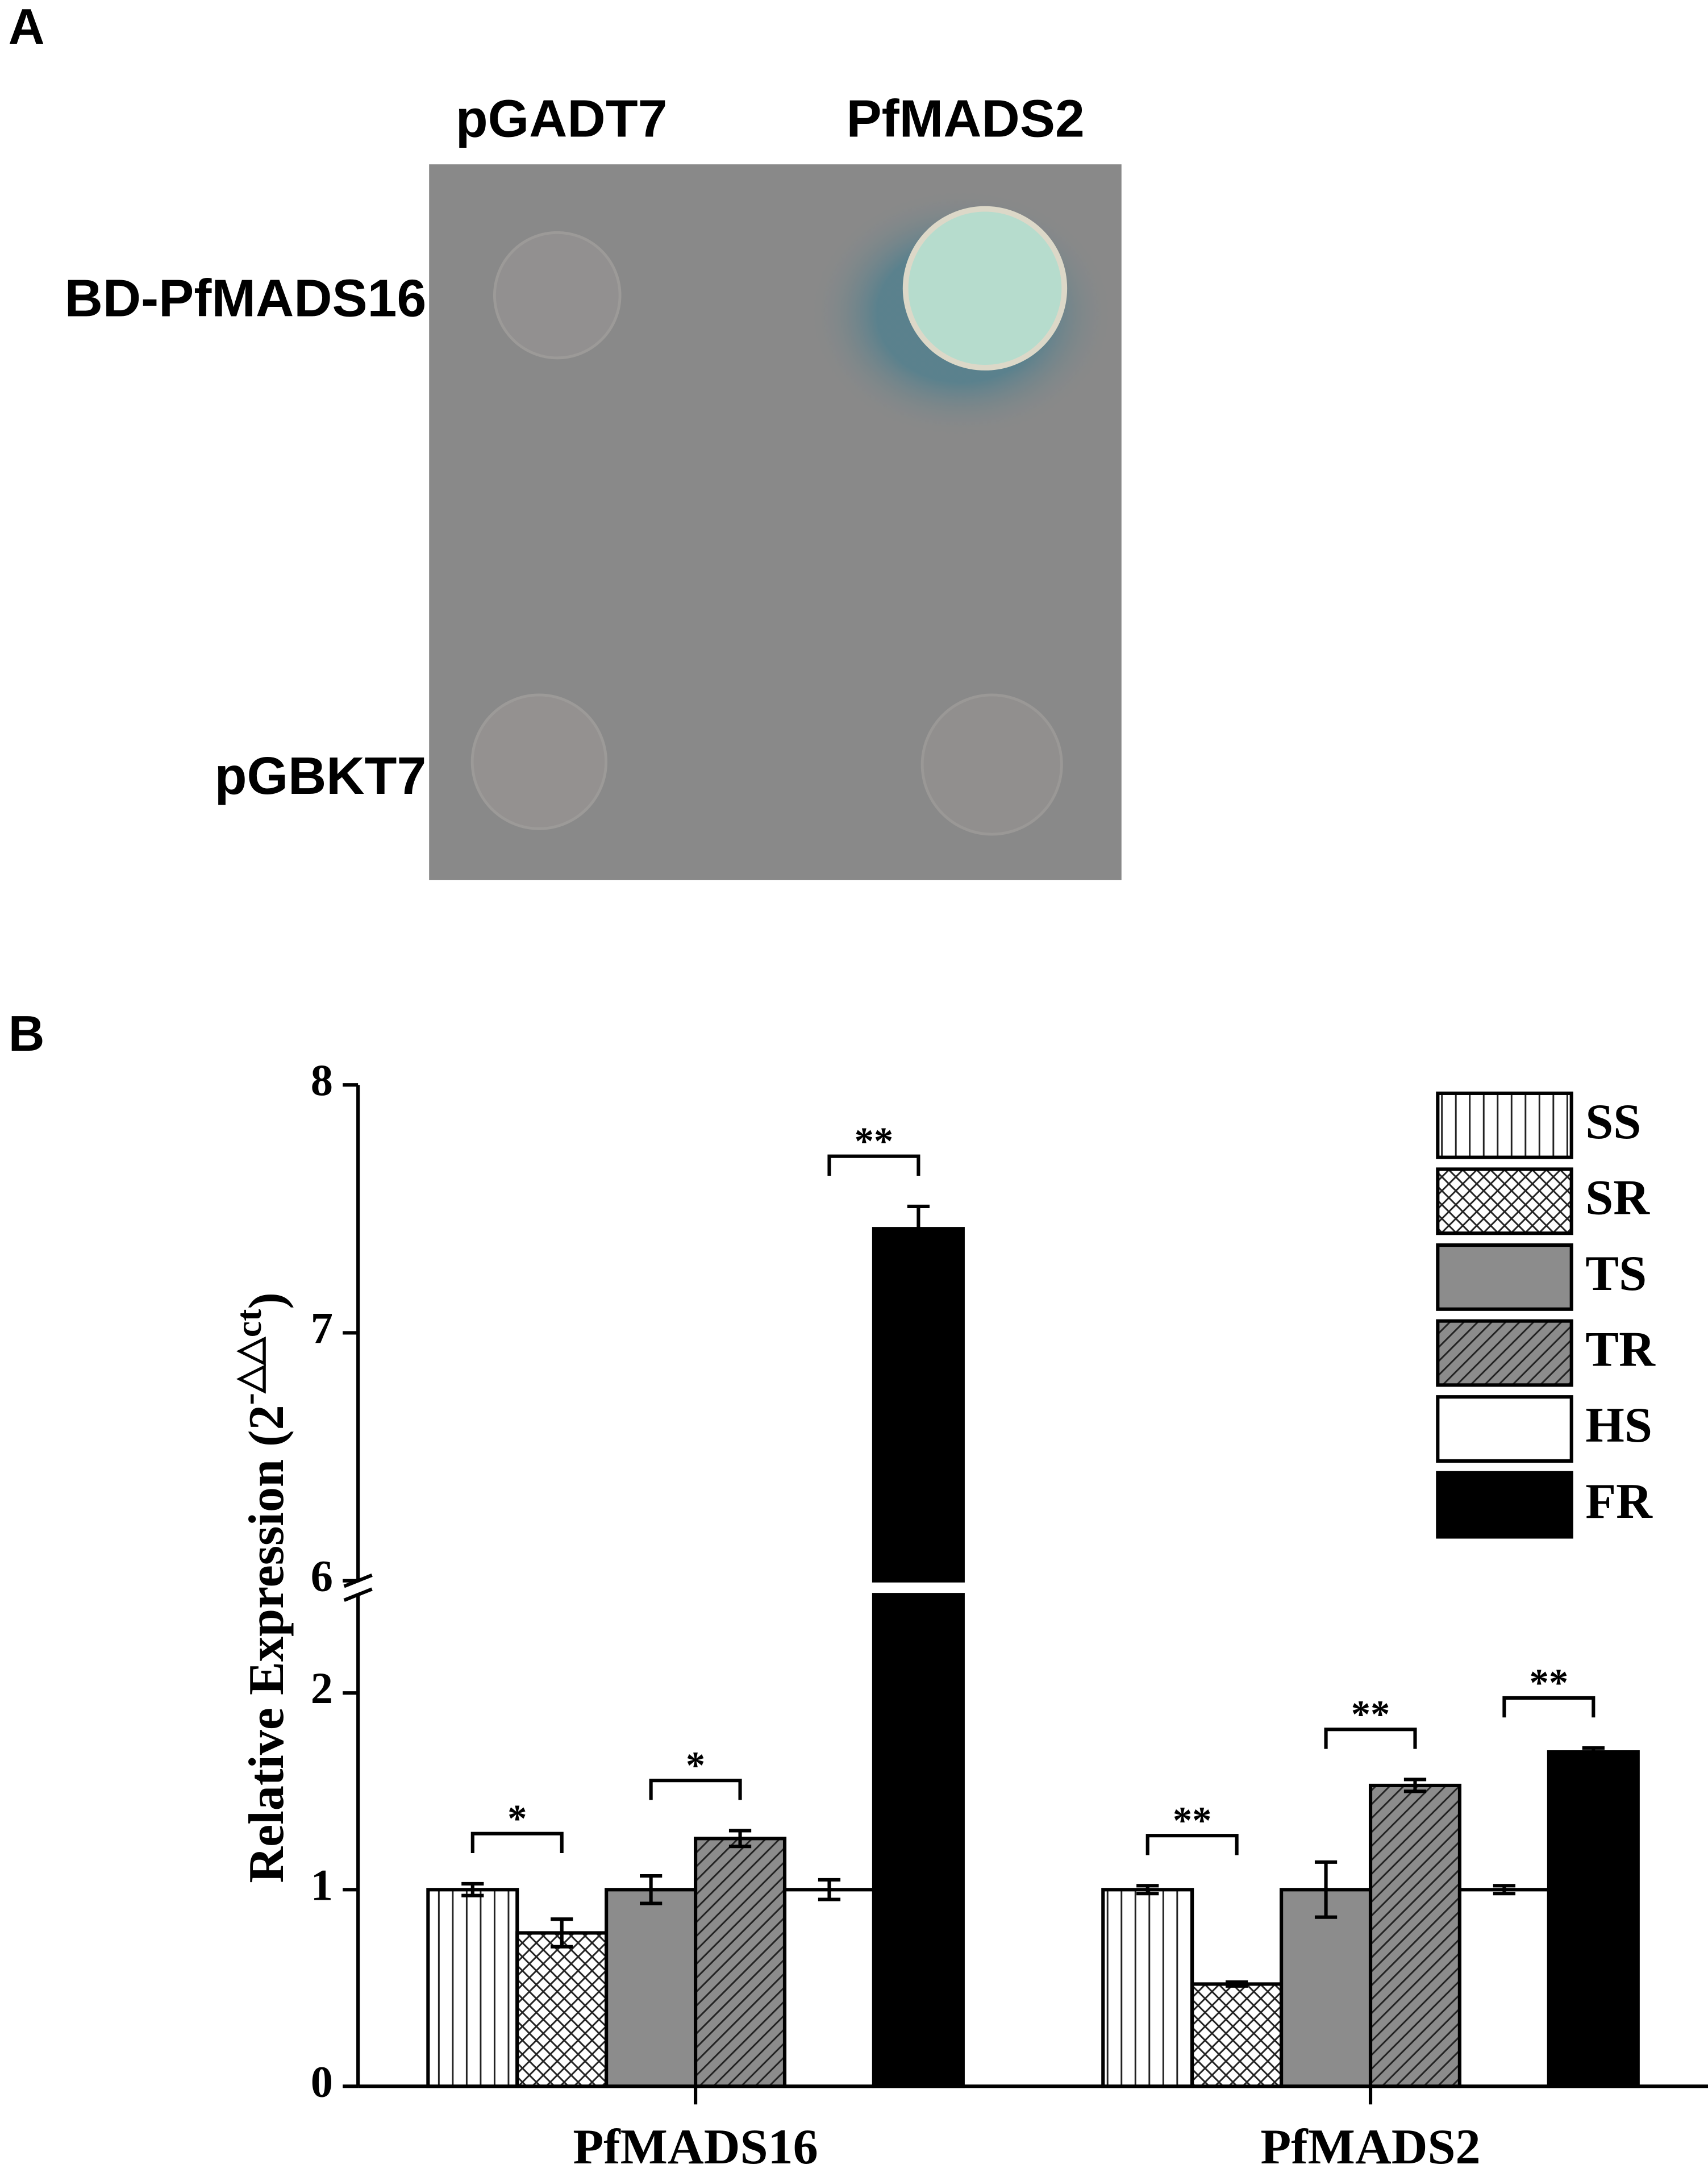  Describe the element at coordinates (27, 1033) in the screenshot. I see `panel-label: B` at that location.